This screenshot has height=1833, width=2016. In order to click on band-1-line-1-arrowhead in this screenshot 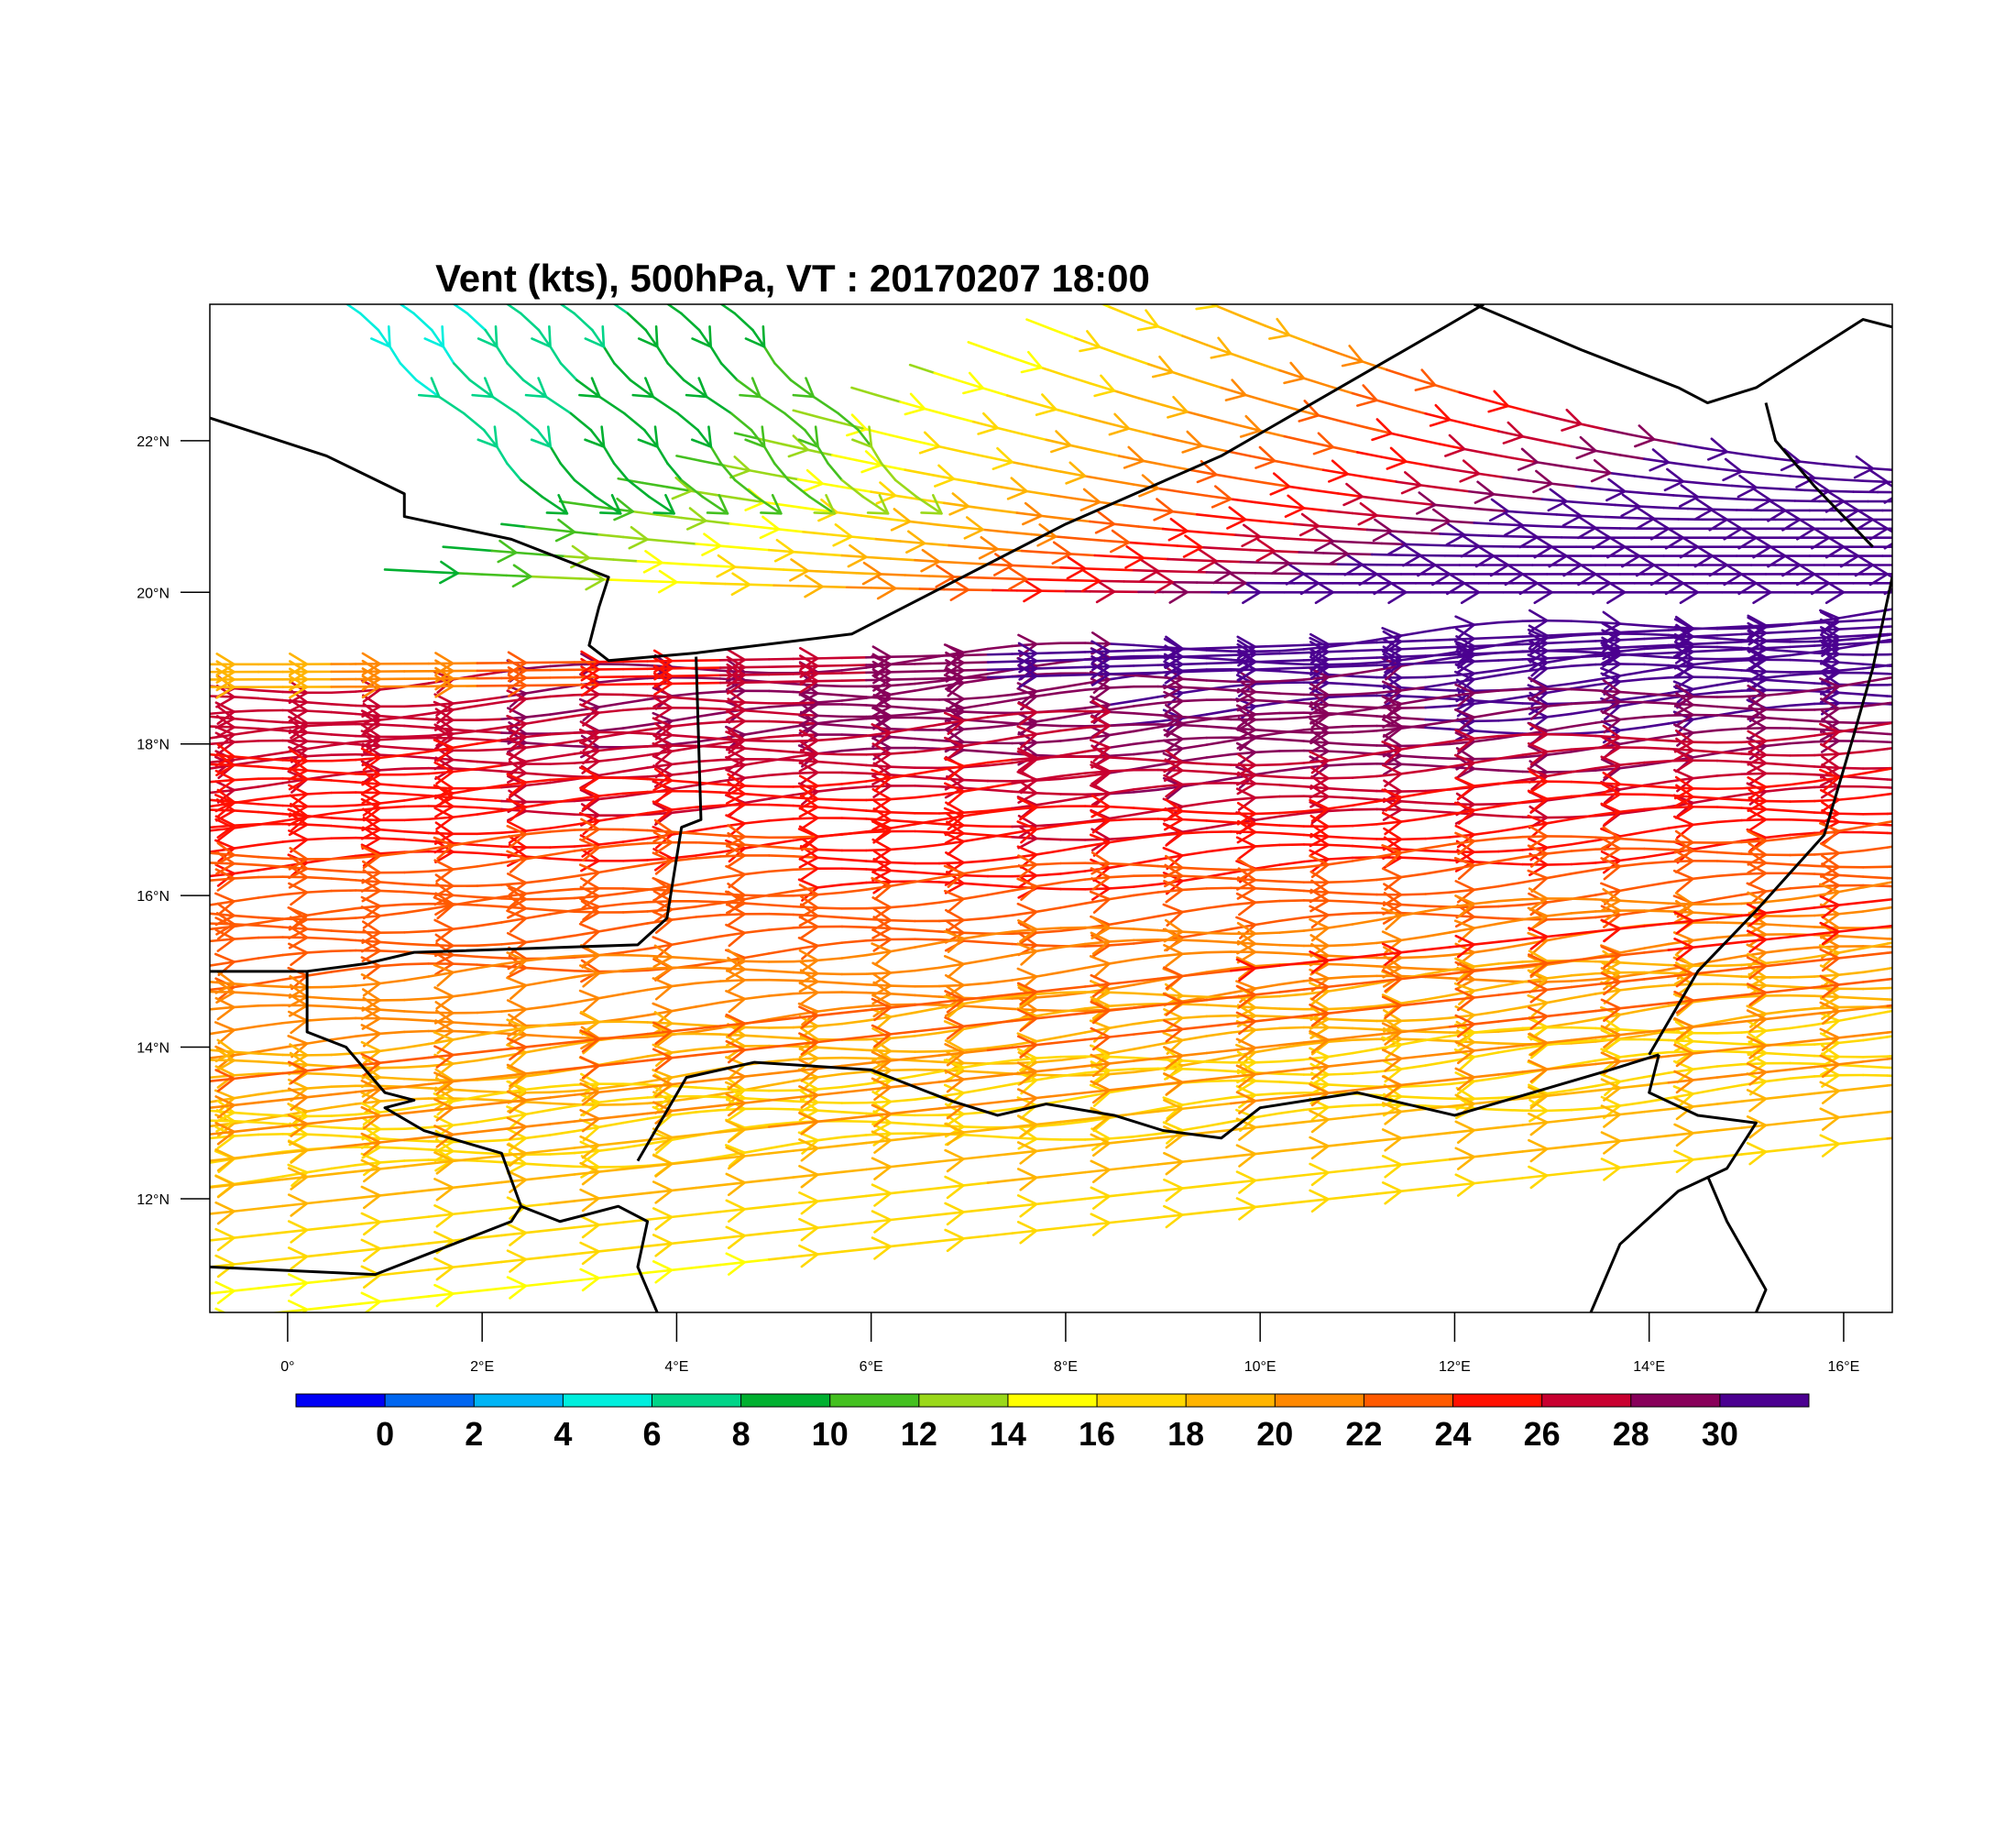, I will do `click(371, 754)`.